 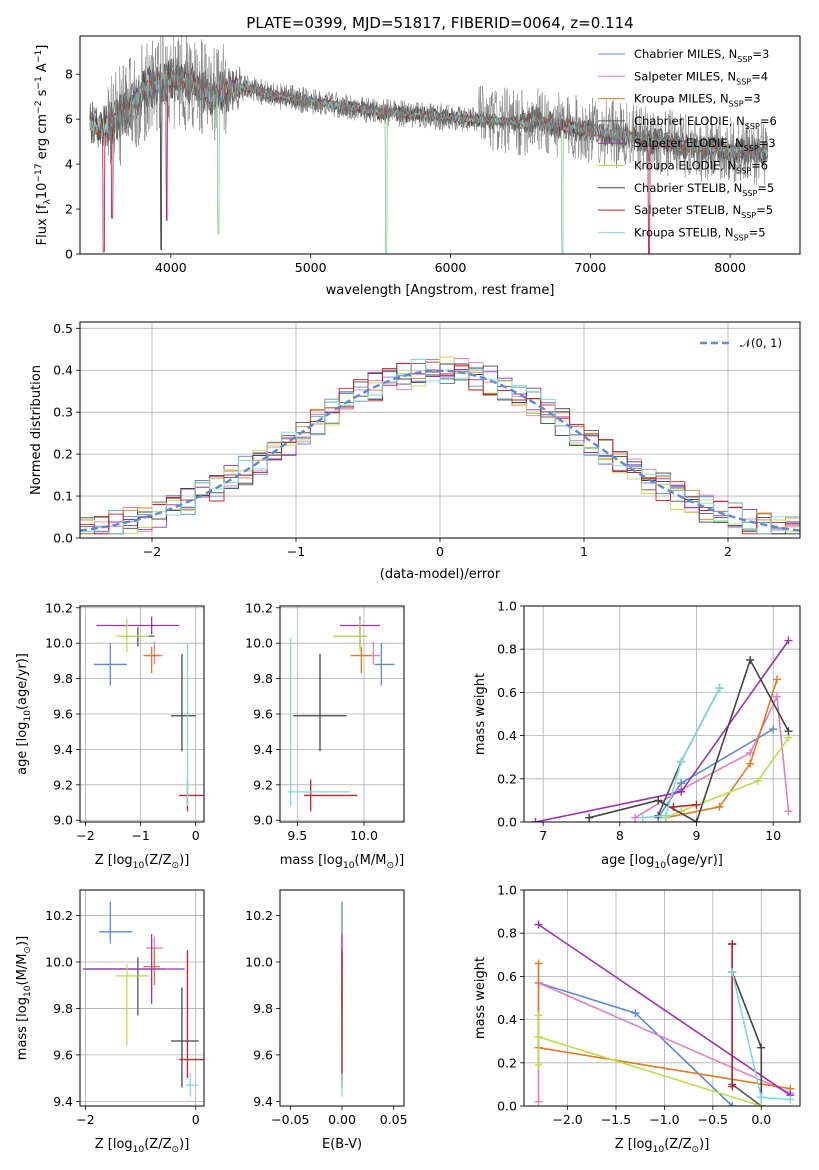 I want to click on y-tick-label: 4, so click(x=69, y=164).